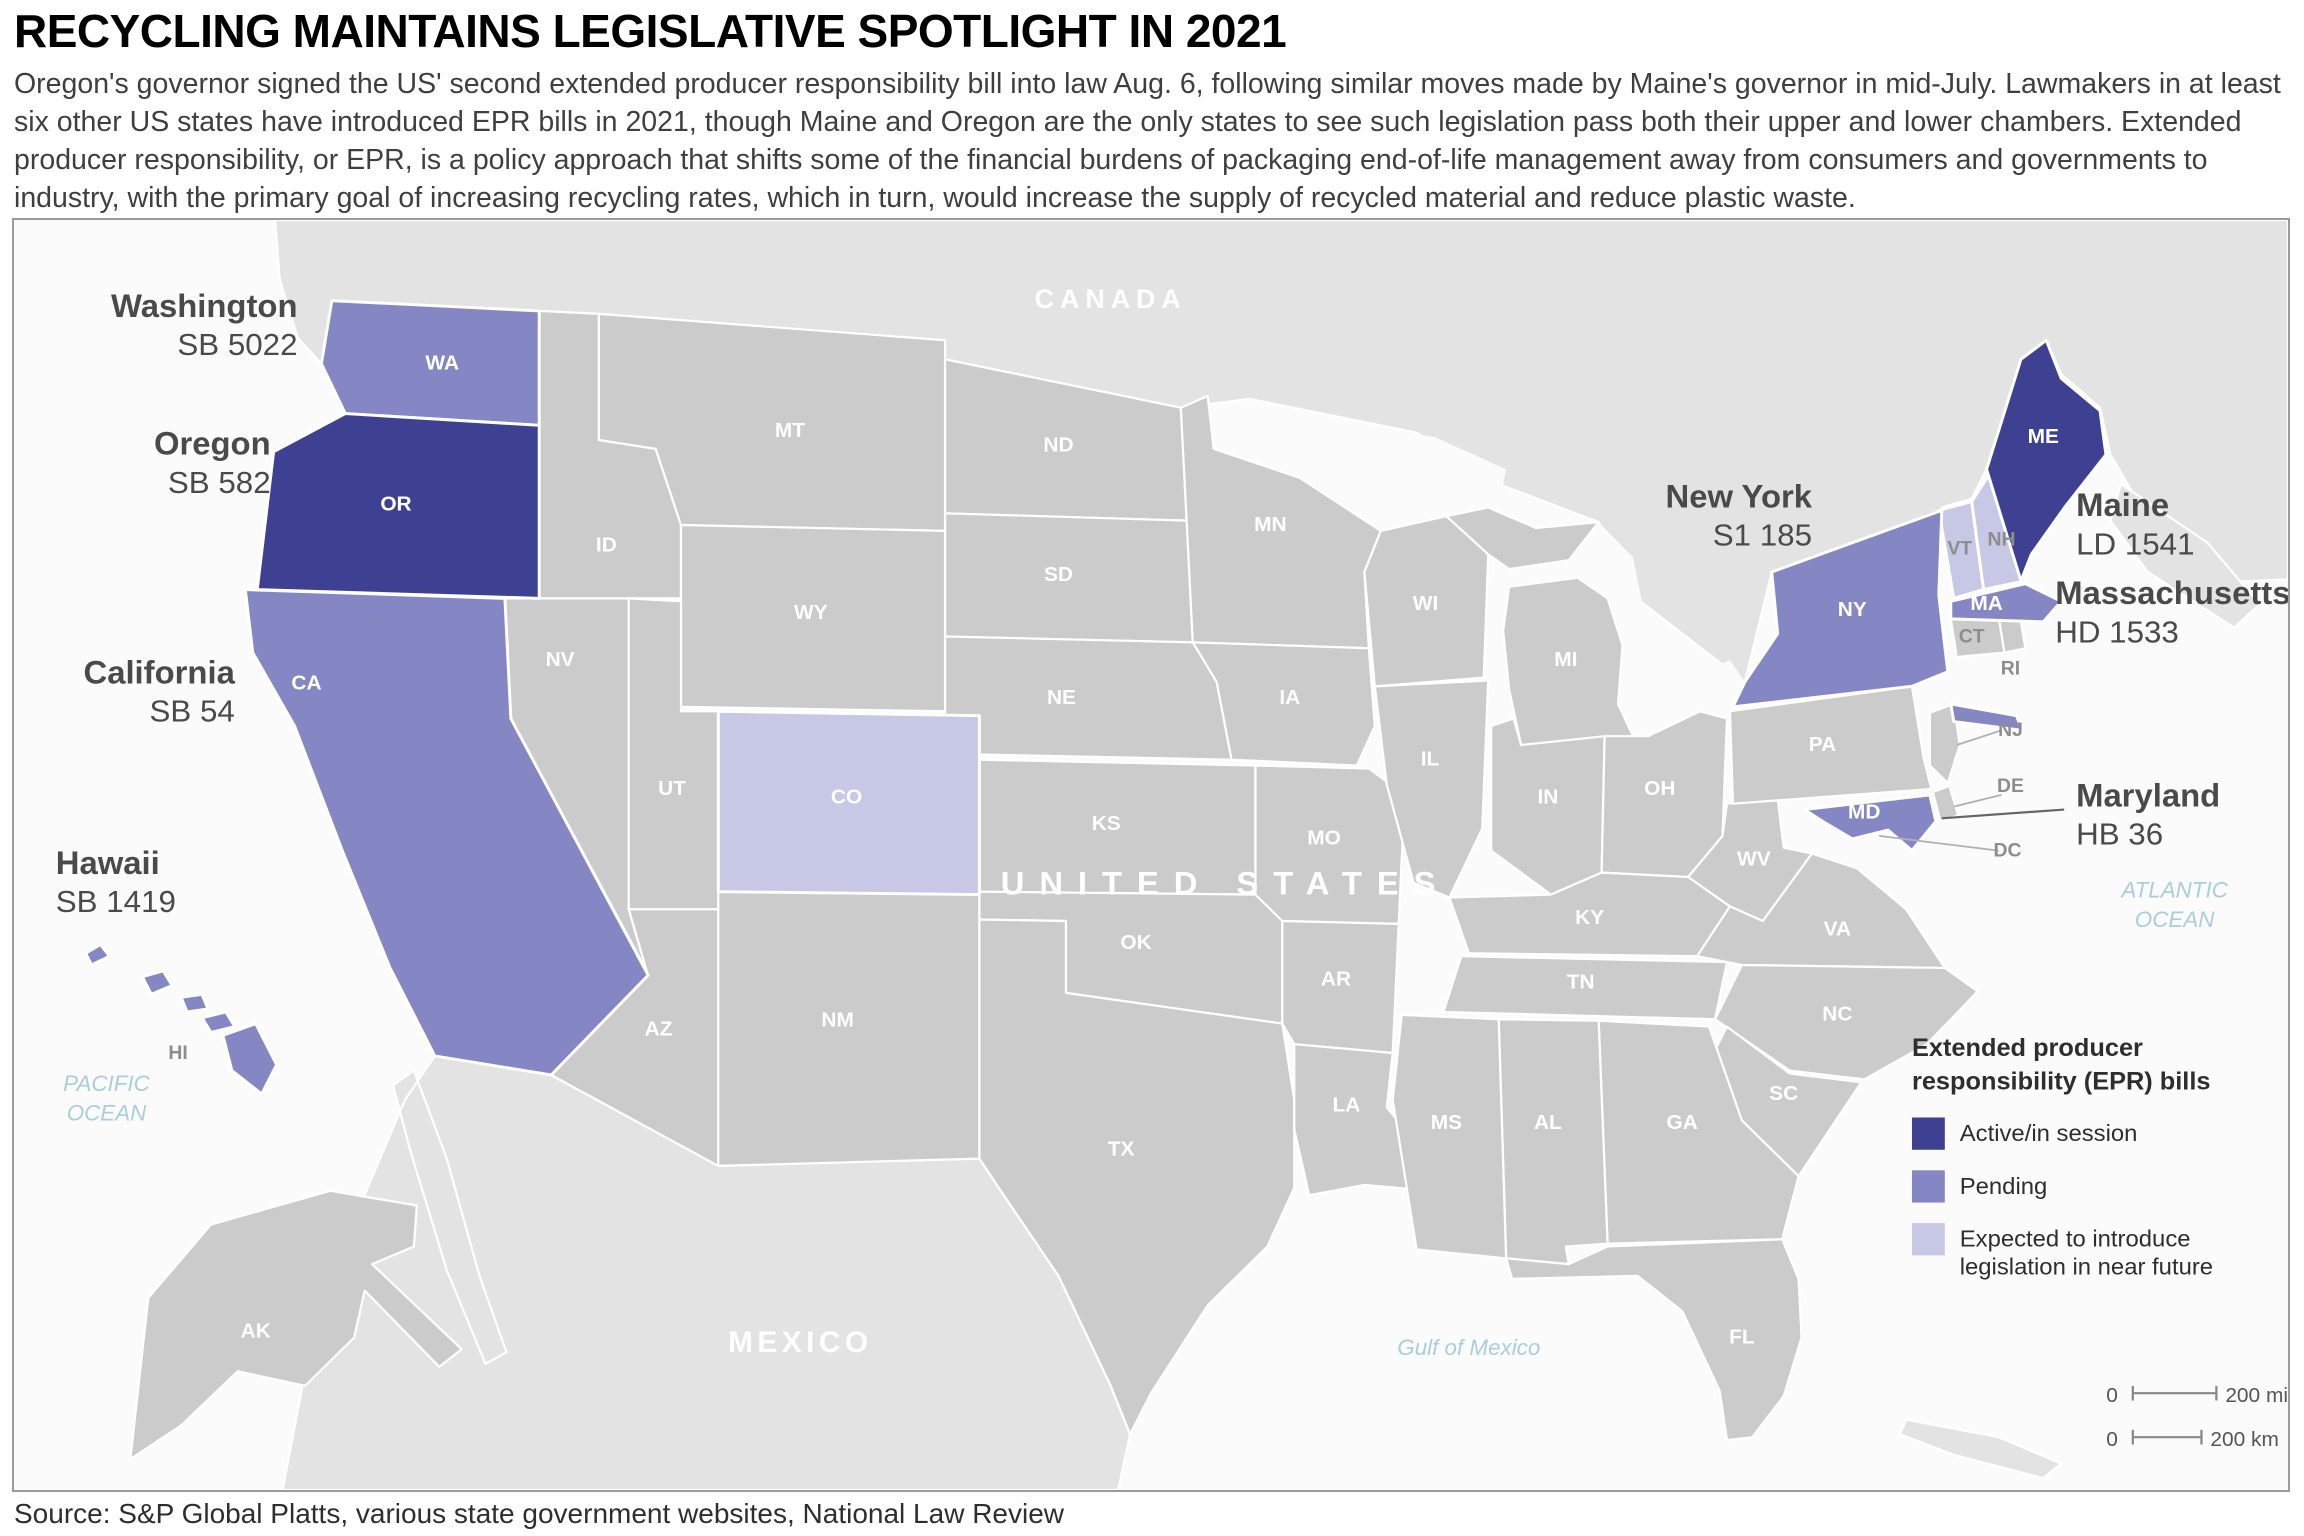  Describe the element at coordinates (811, 612) in the screenshot. I see `state-label-WY: WY` at that location.